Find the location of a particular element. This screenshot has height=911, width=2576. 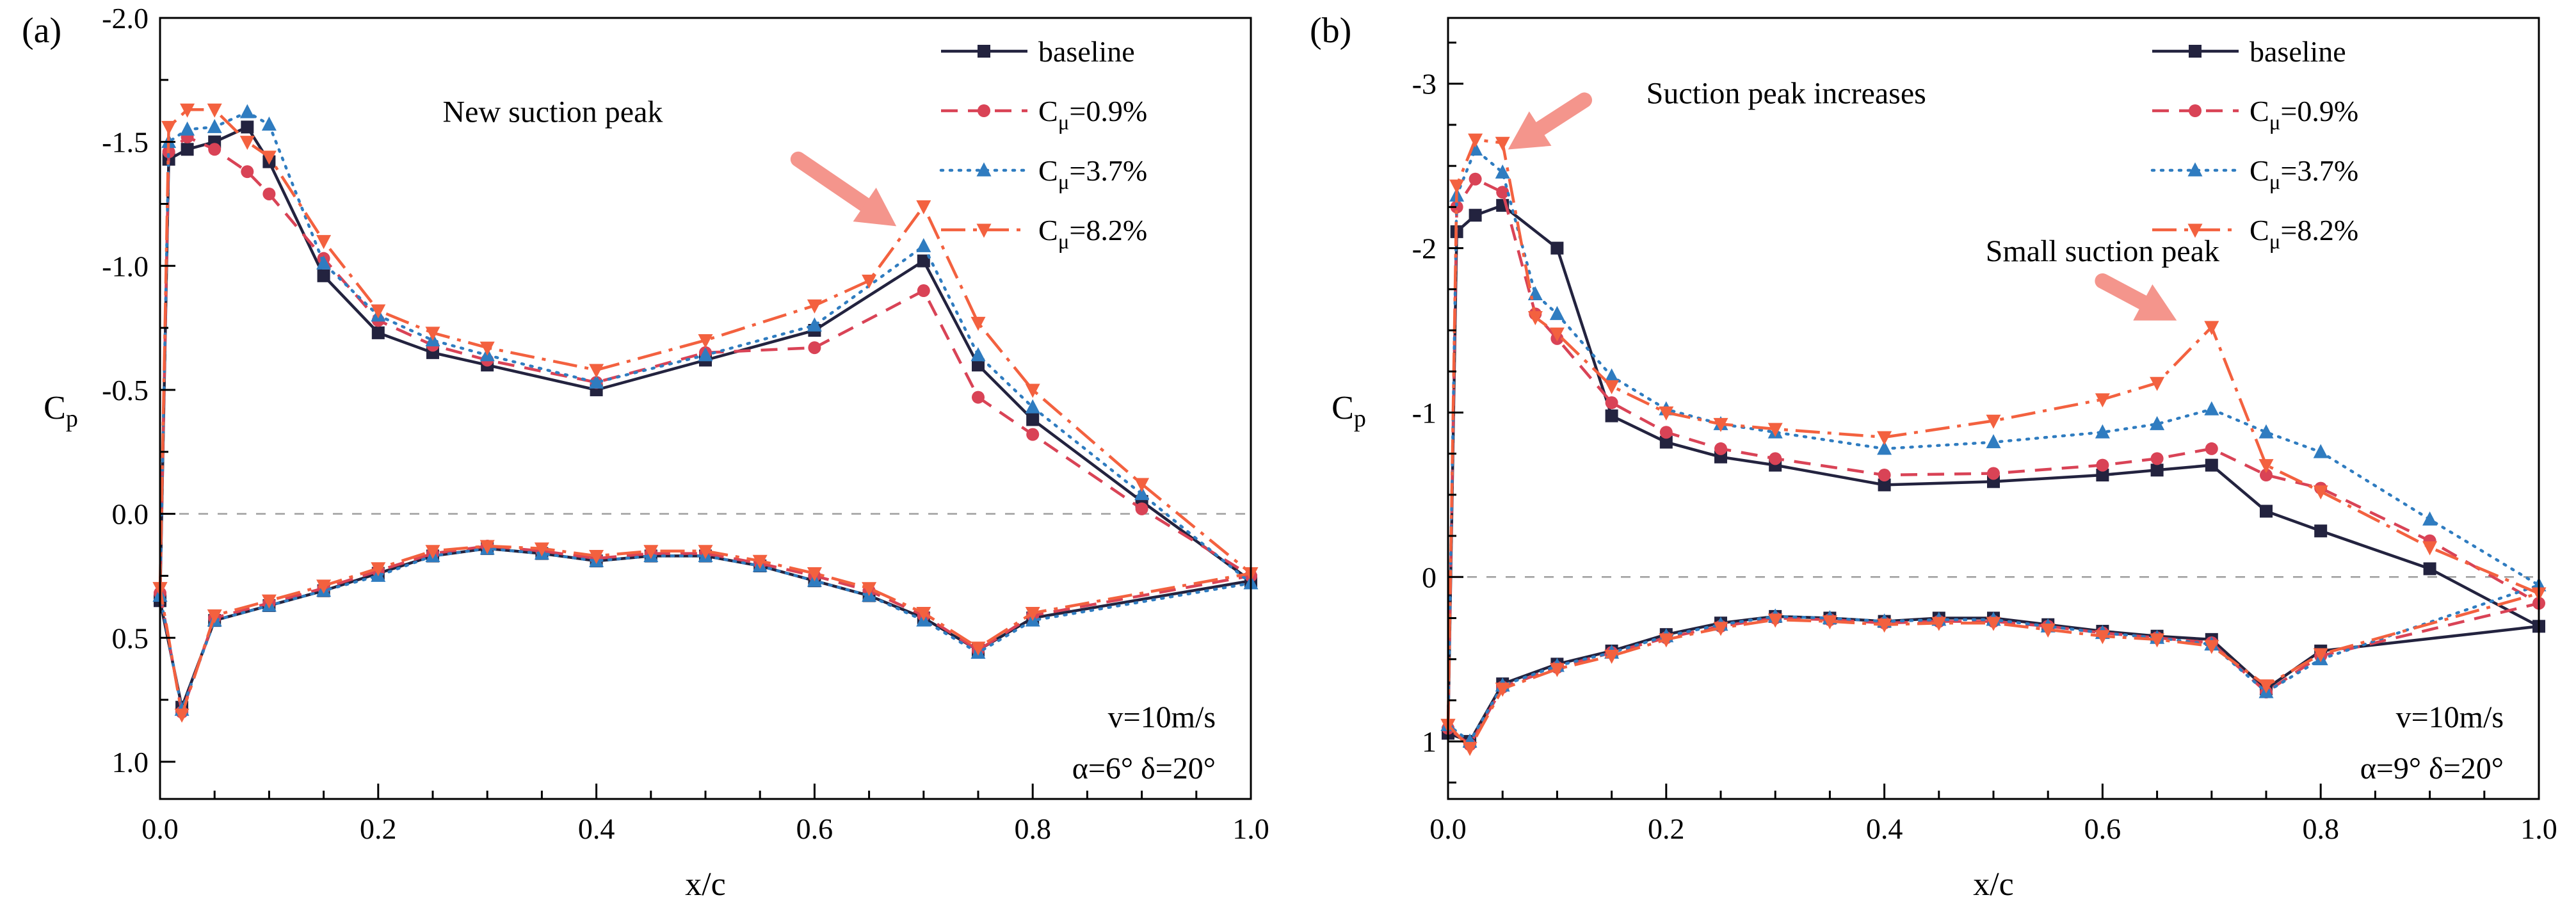

annotation-arrow-shaft is located at coordinates (2125, 293).